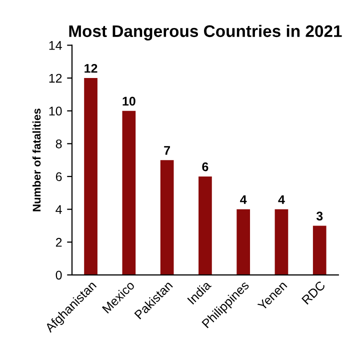 Image resolution: width=360 pixels, height=348 pixels. I want to click on data-label: 7, so click(167, 150).